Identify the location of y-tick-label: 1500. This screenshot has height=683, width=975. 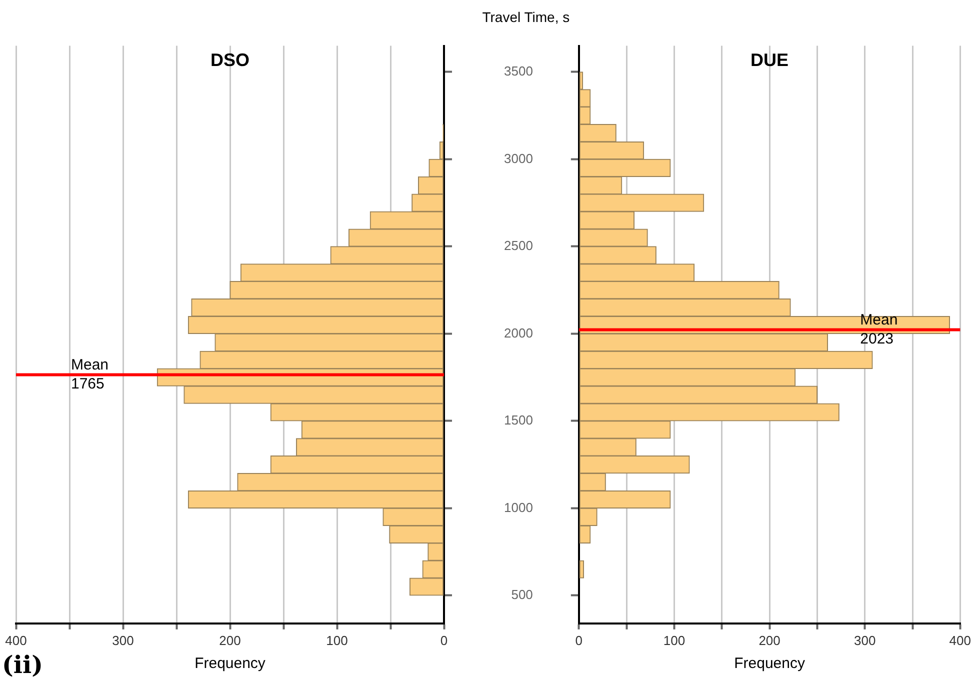
(518, 420).